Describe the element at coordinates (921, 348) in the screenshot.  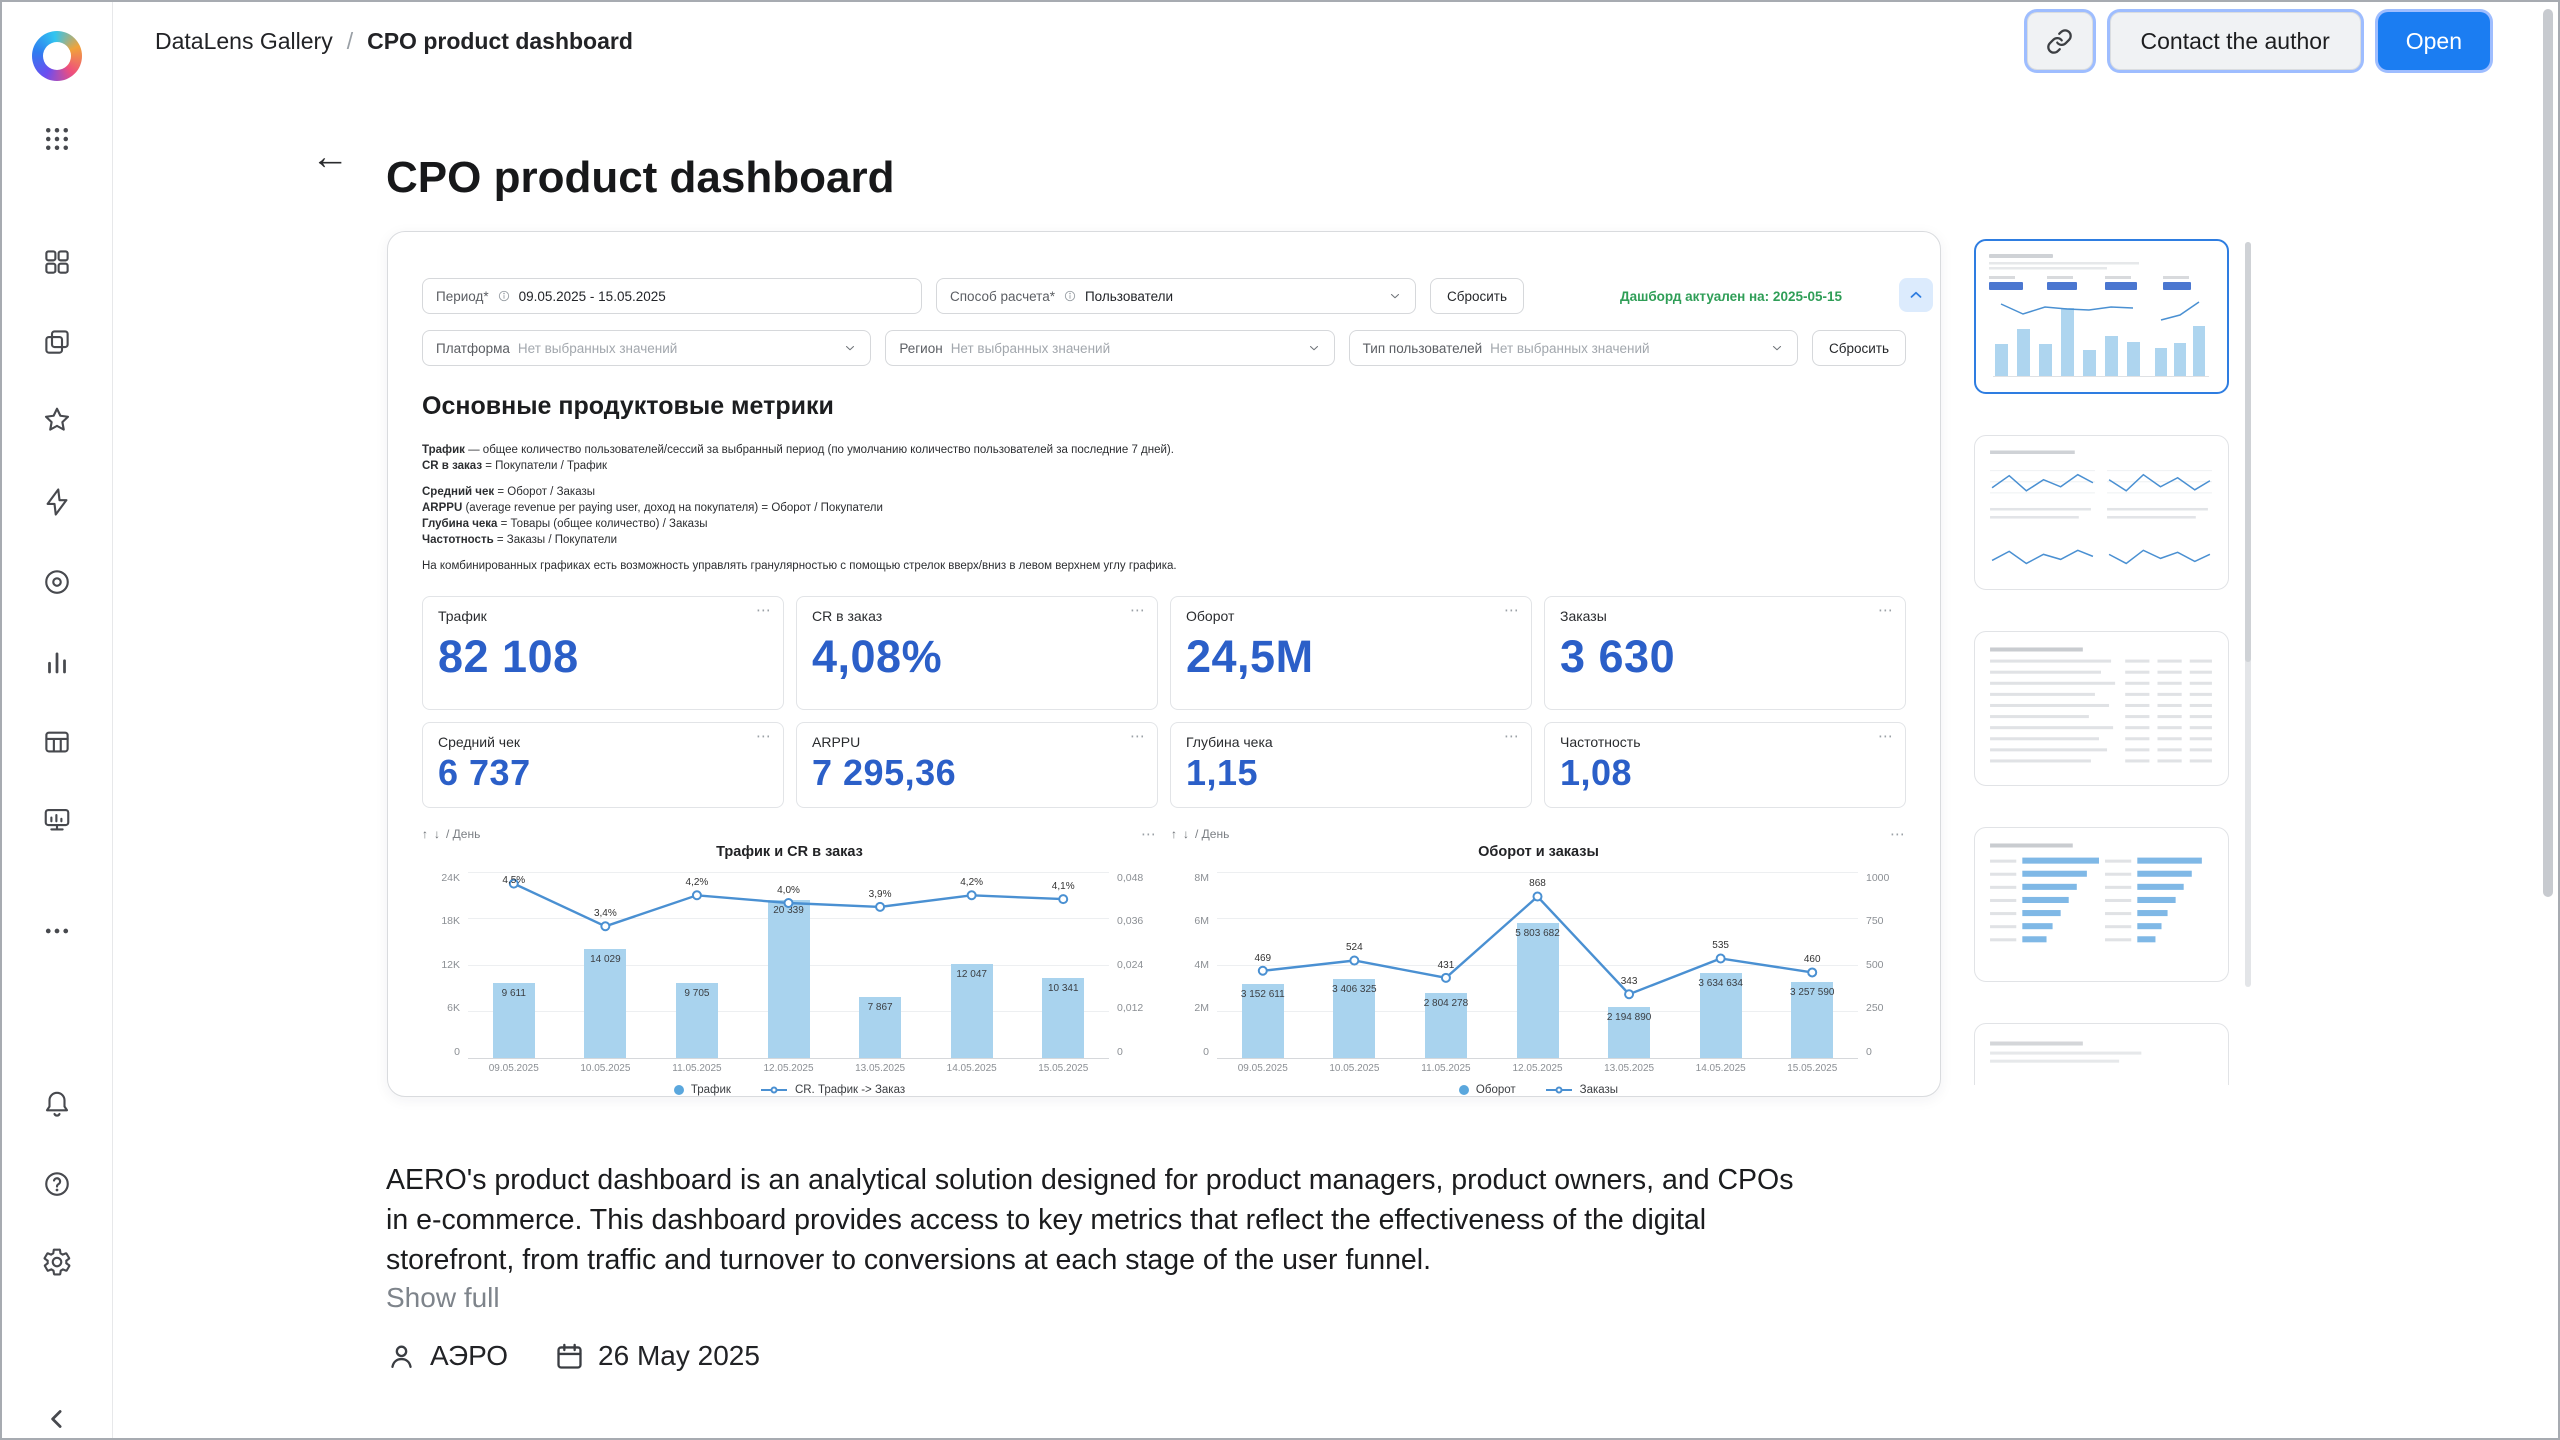
I see `region-filter-label: Регион` at that location.